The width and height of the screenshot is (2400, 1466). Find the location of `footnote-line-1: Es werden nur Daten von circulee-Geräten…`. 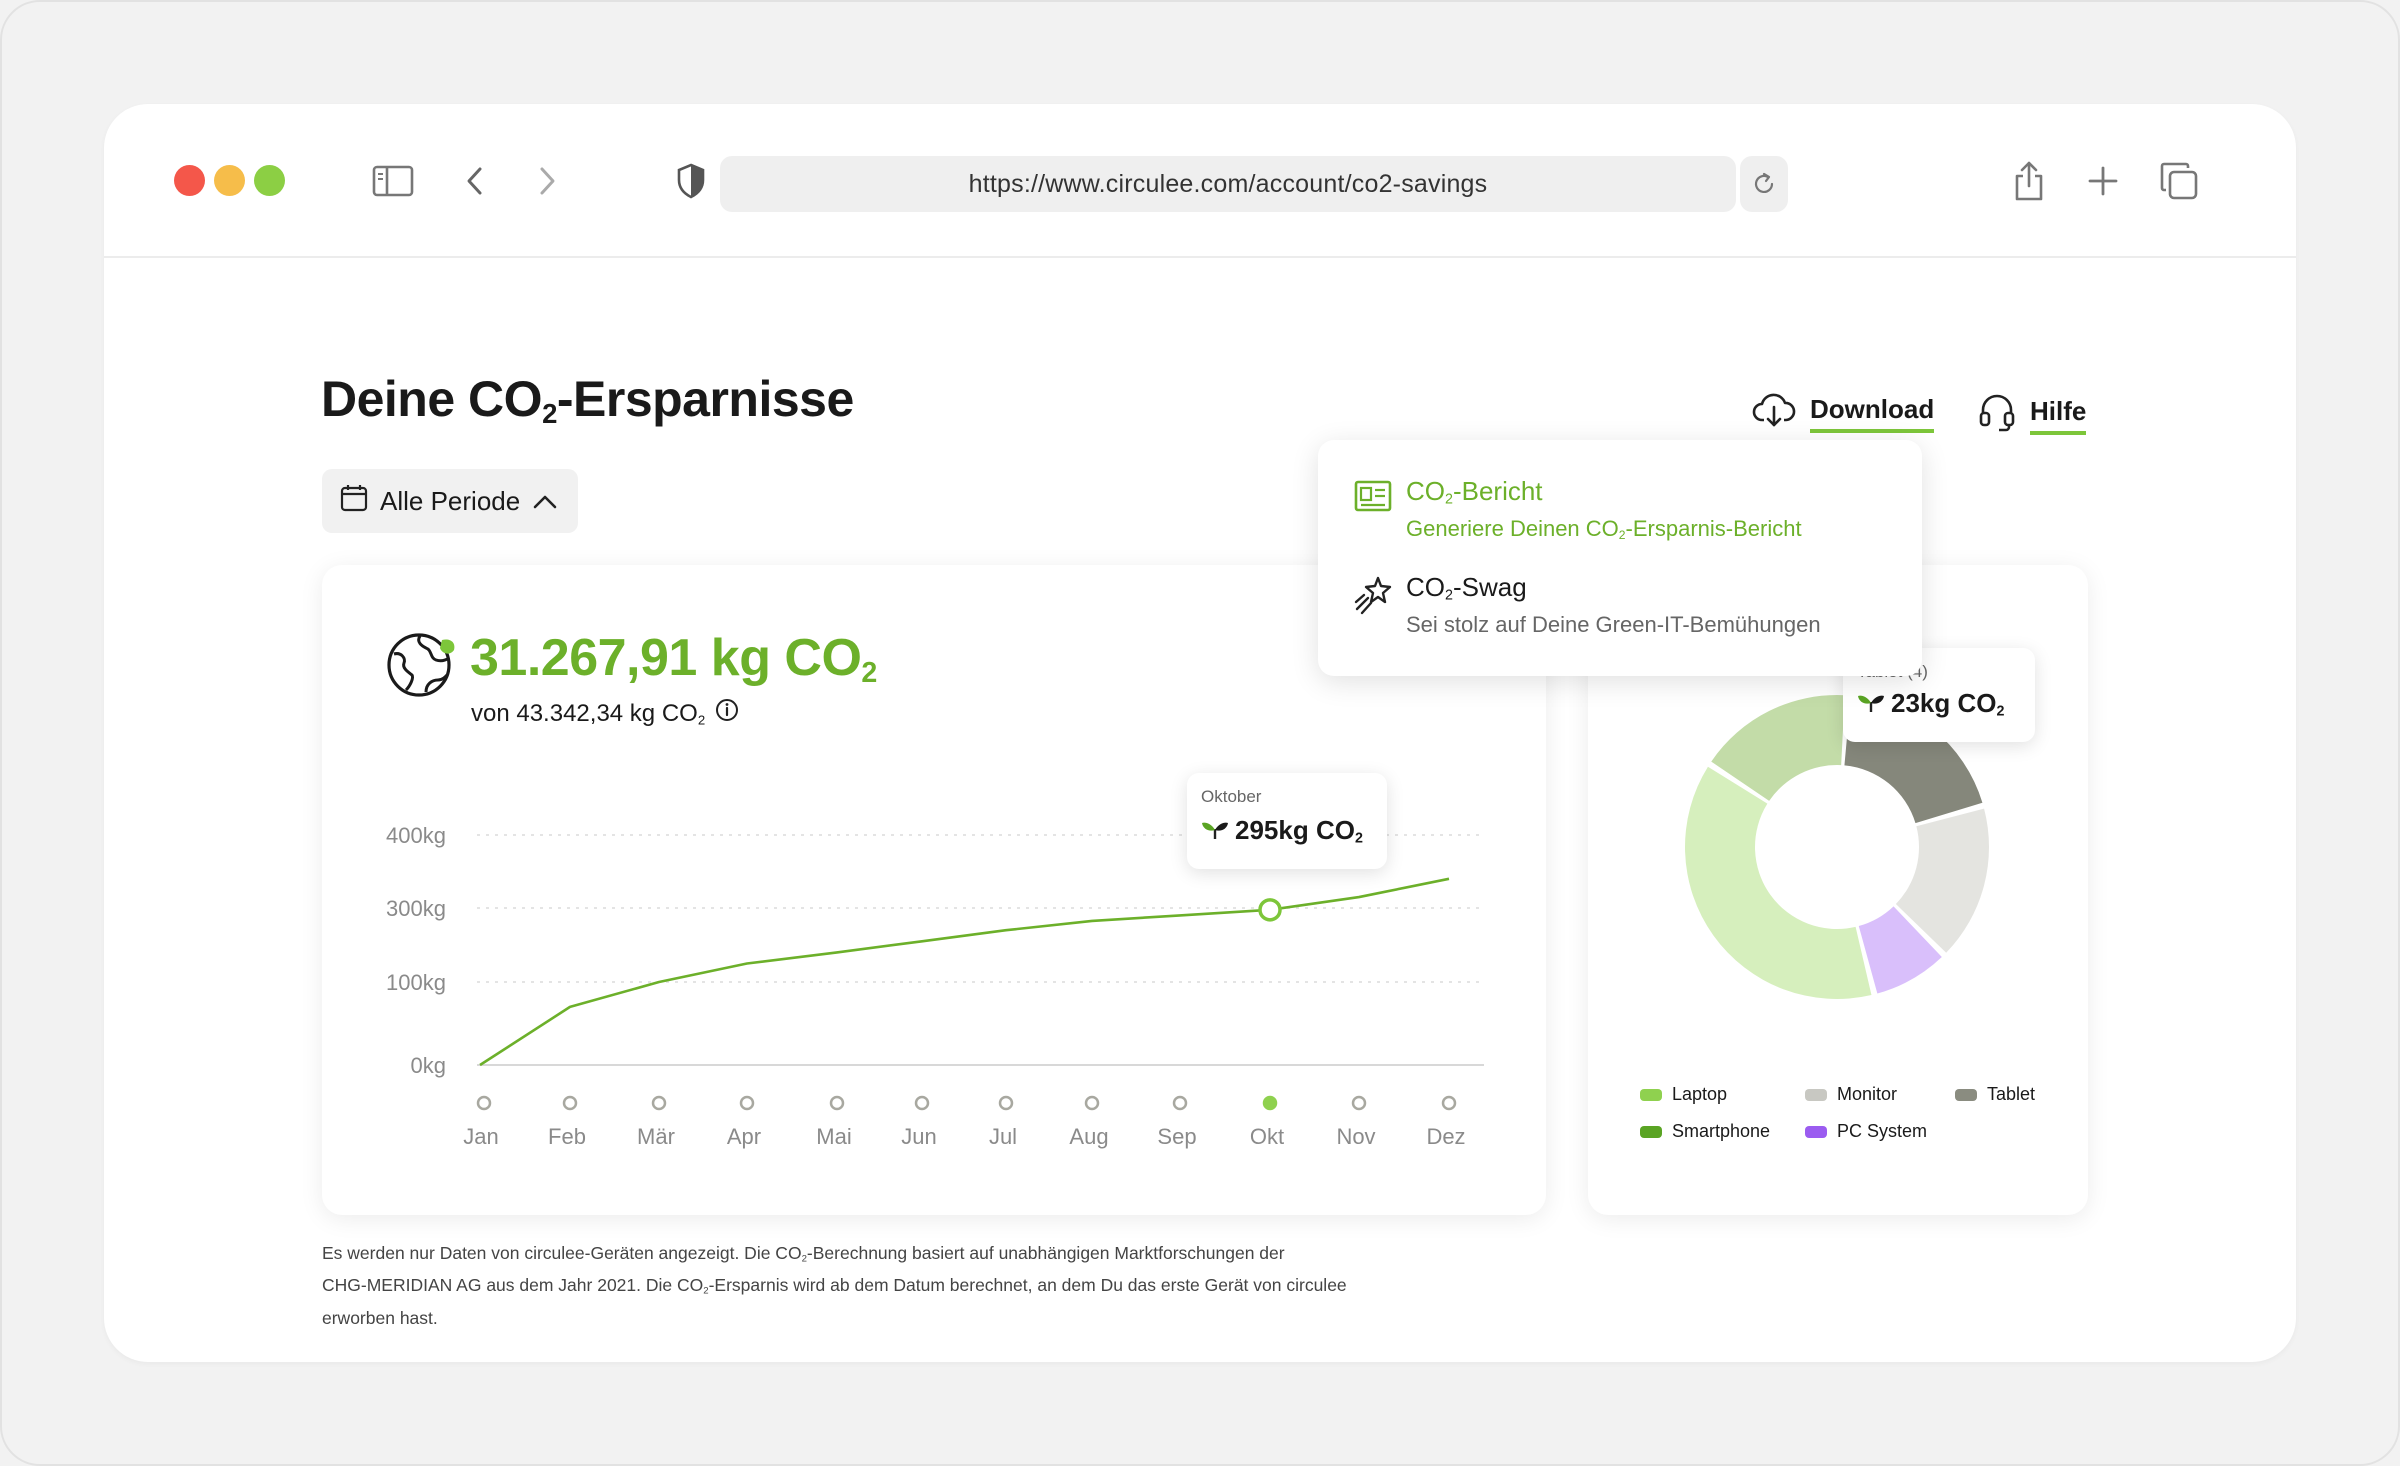

footnote-line-1: Es werden nur Daten von circulee-Geräten… is located at coordinates (562, 1253).